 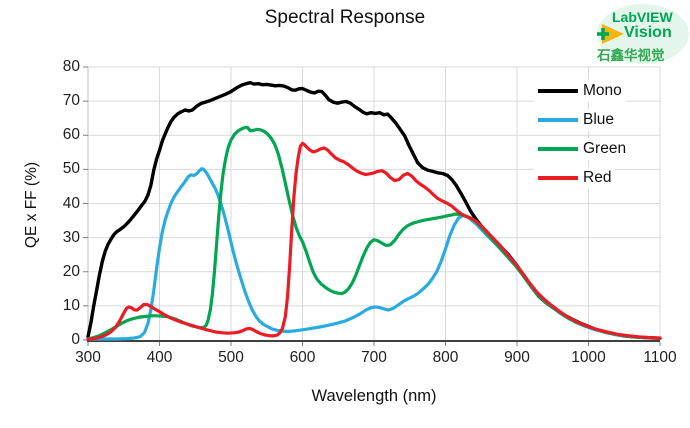 What do you see at coordinates (558, 149) in the screenshot?
I see `legend-swatch-green` at bounding box center [558, 149].